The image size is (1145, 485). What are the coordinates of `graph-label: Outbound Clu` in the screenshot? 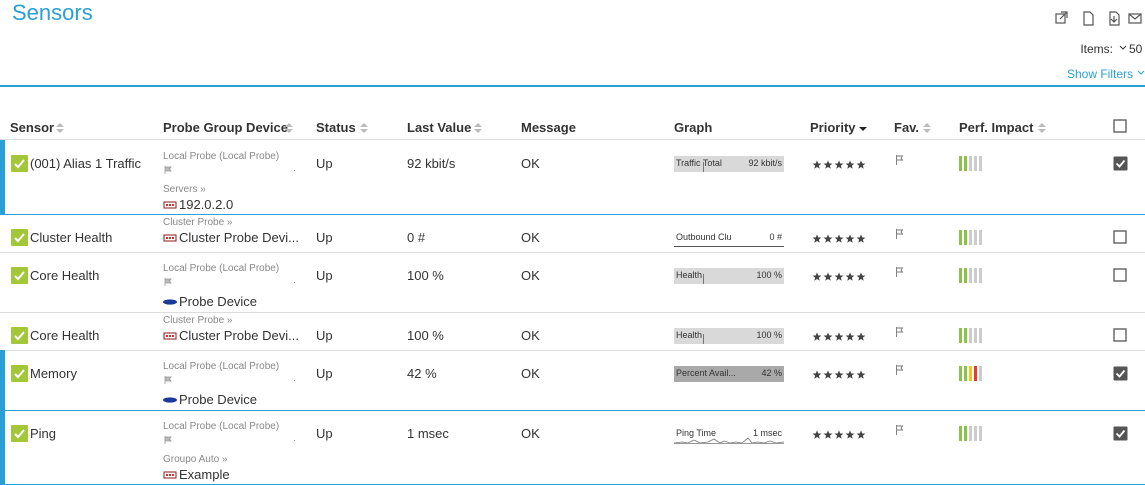 It's located at (704, 237).